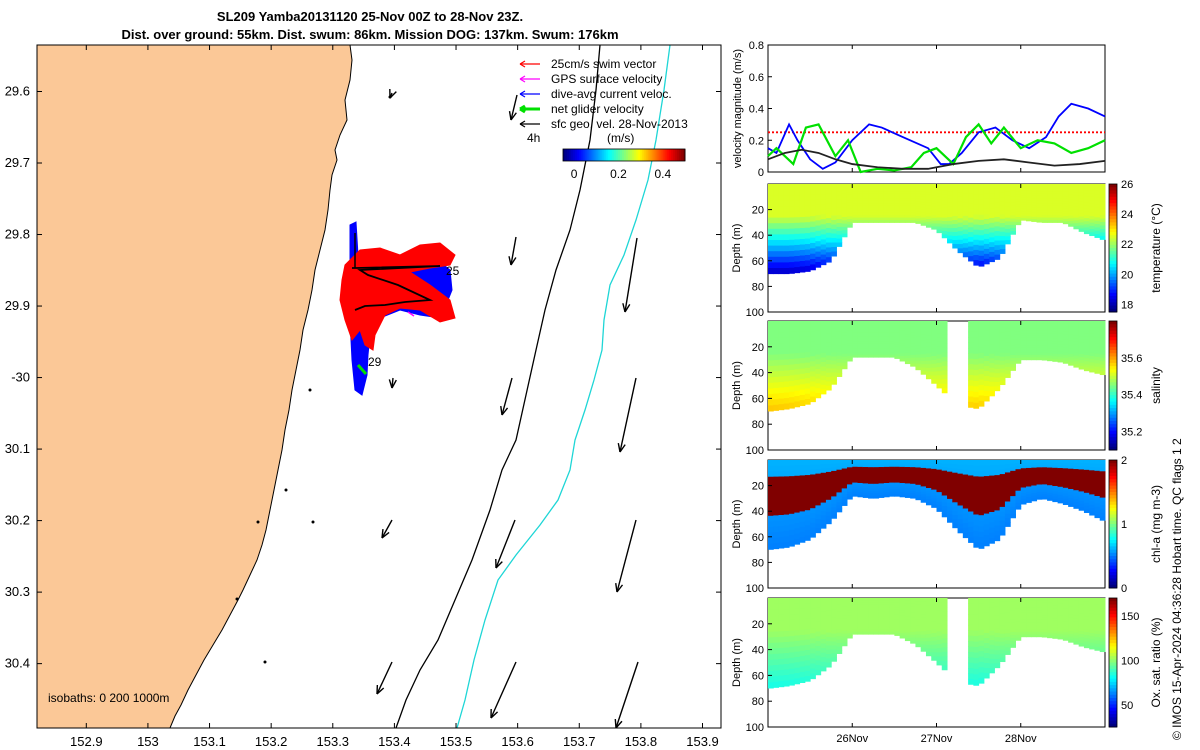 The width and height of the screenshot is (1200, 750). Describe the element at coordinates (17, 90) in the screenshot. I see `map-y-tick-label: 29.6` at that location.